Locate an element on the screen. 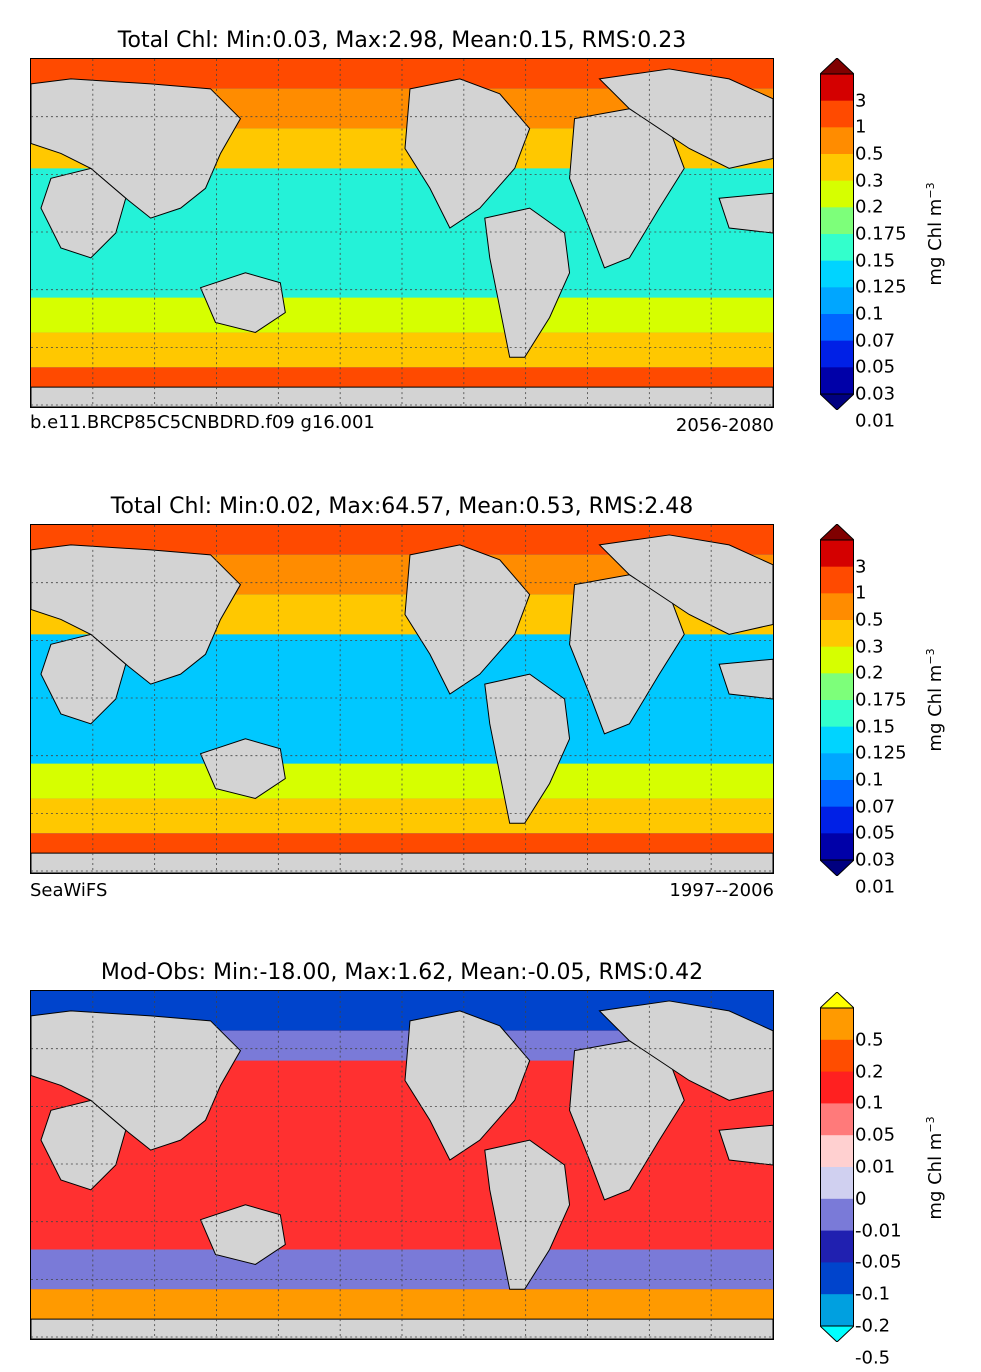 The width and height of the screenshot is (981, 1372). colorbar-tick-label: 0.03 is located at coordinates (875, 394).